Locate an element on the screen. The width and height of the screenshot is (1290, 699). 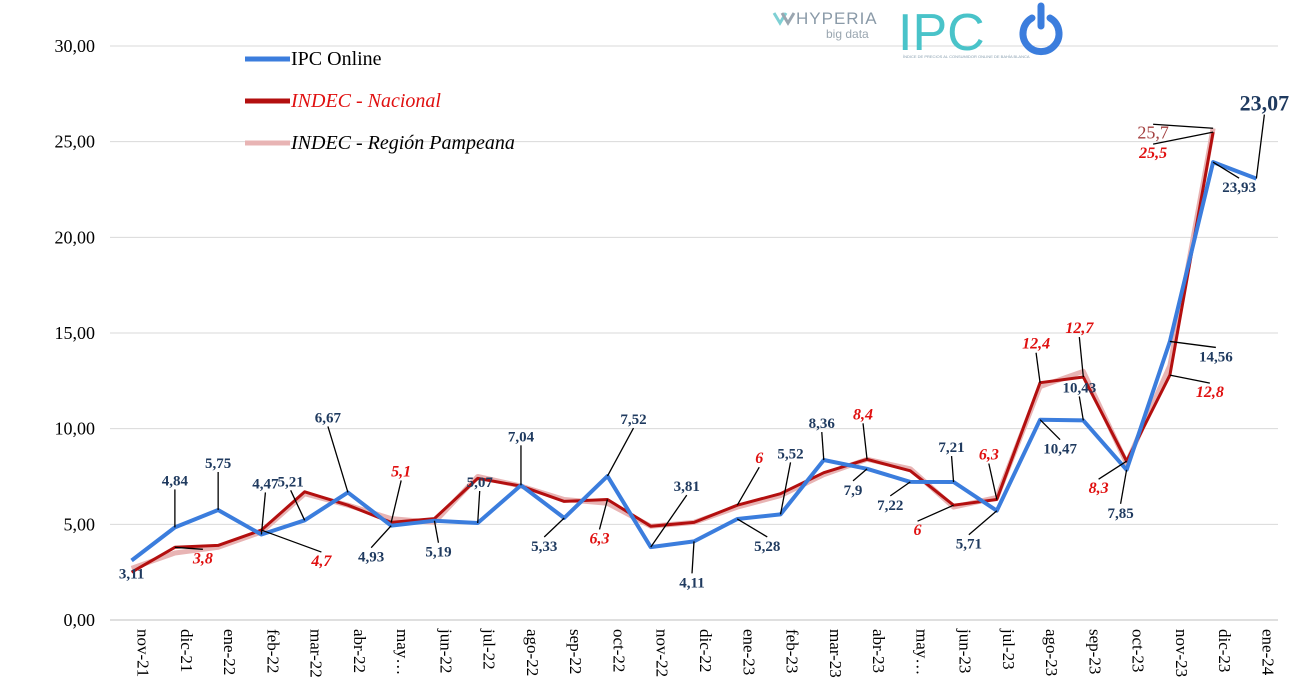
y-tick-label: 30,00 is located at coordinates (75, 46).